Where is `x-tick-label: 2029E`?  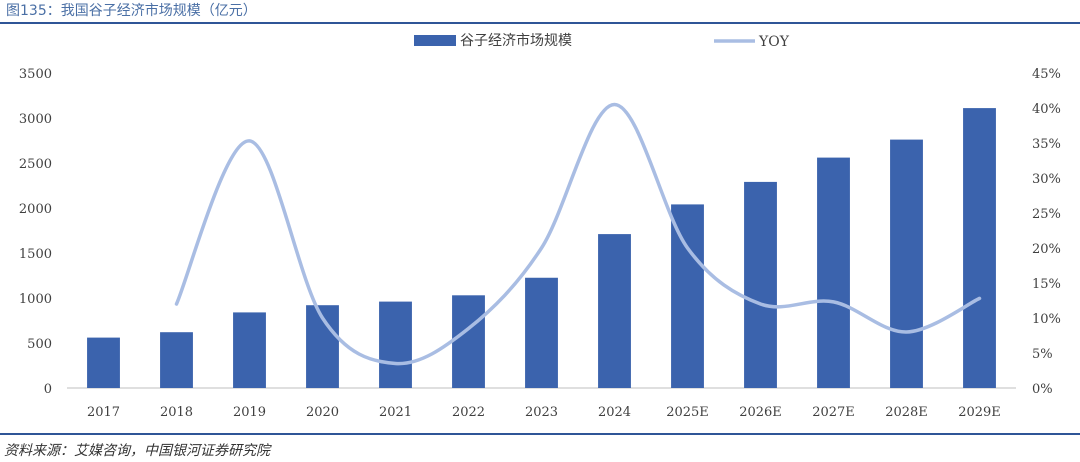
x-tick-label: 2029E is located at coordinates (979, 412).